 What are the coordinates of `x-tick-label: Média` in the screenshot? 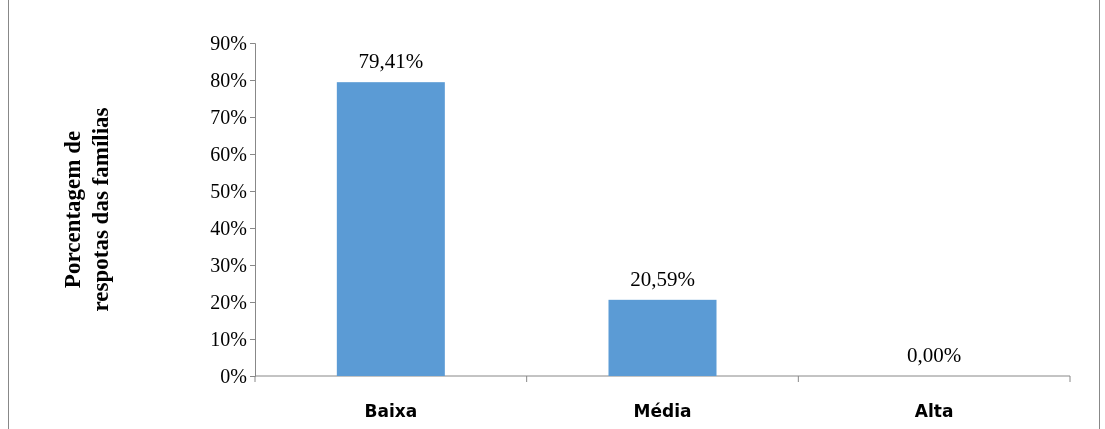 It's located at (662, 411).